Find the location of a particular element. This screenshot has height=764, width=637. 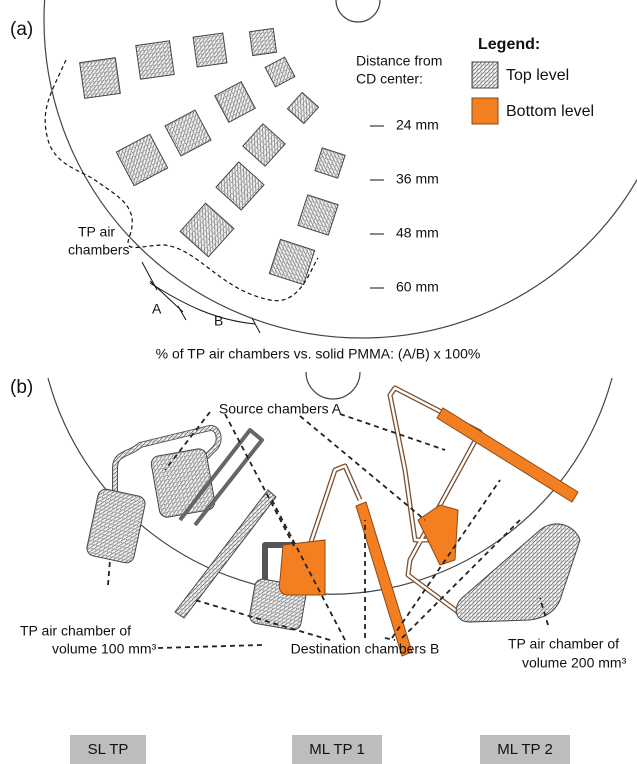

device-label: ML TP 2 is located at coordinates (525, 749).